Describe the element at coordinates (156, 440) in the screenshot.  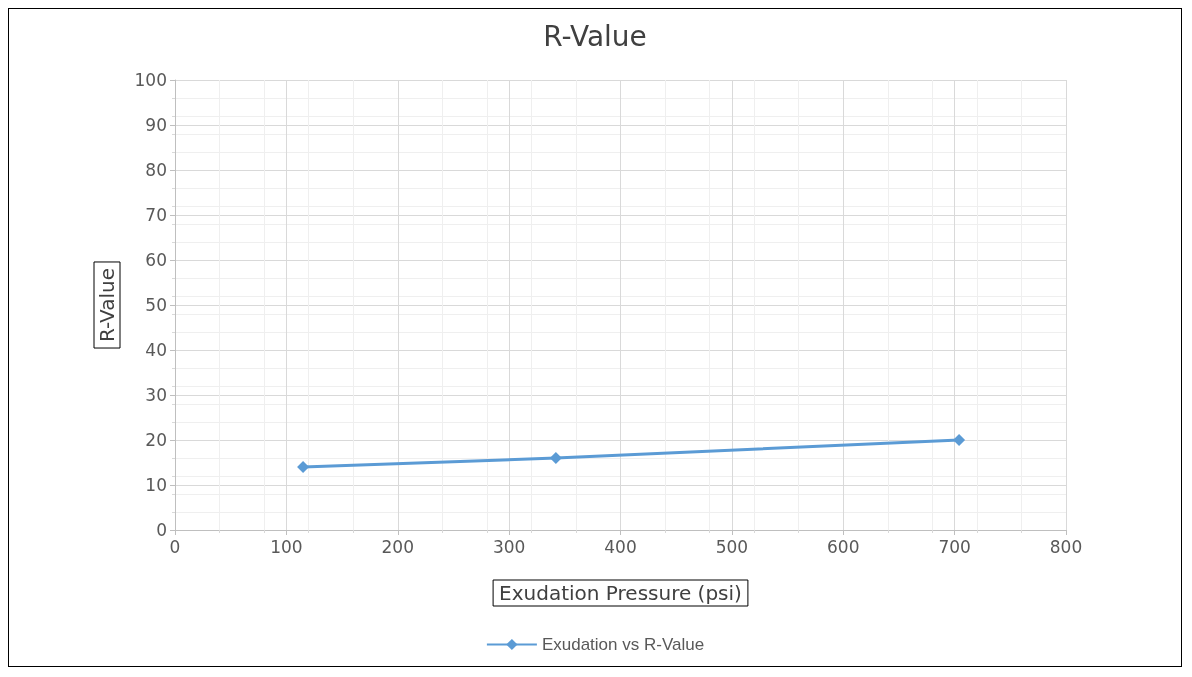
I see `y-tick-label: 20` at that location.